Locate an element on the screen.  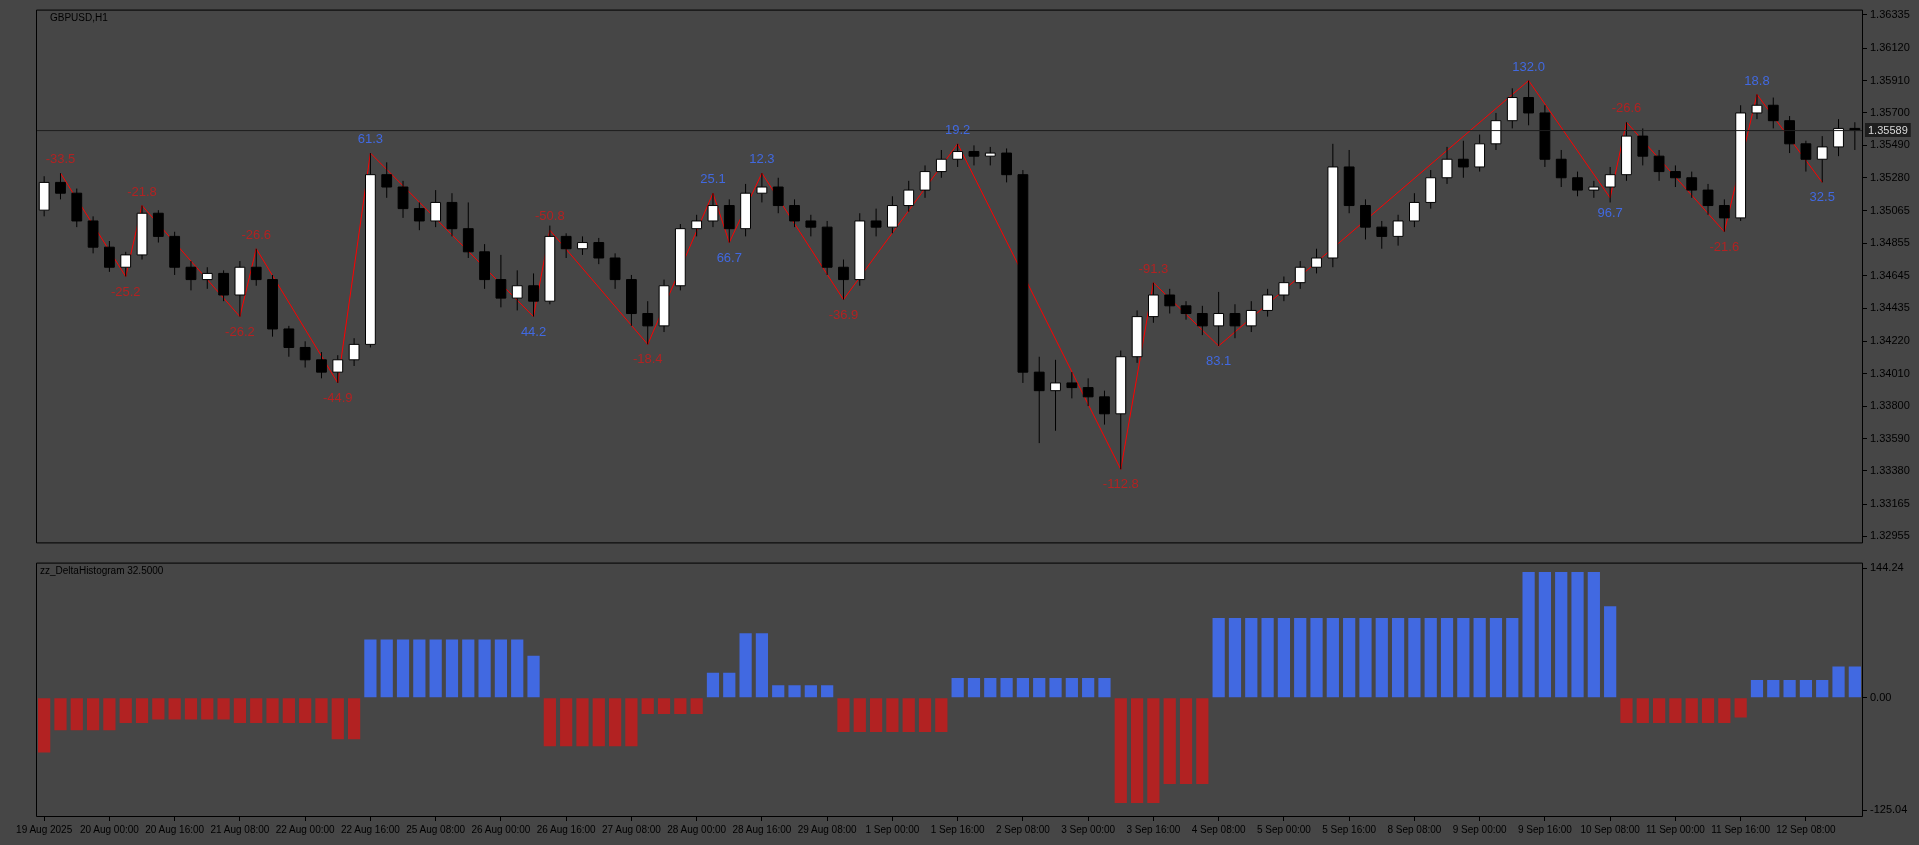
y-tick-label: 1.35065 is located at coordinates (1890, 209).